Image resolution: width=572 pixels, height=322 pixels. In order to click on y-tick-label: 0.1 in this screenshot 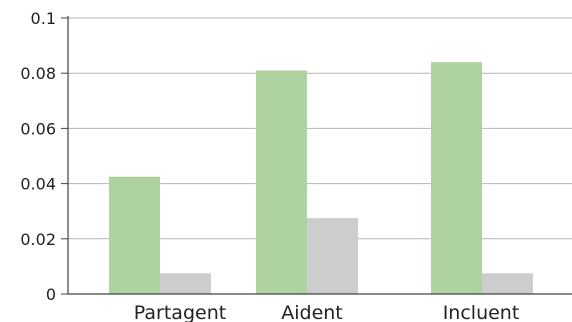, I will do `click(43, 18)`.